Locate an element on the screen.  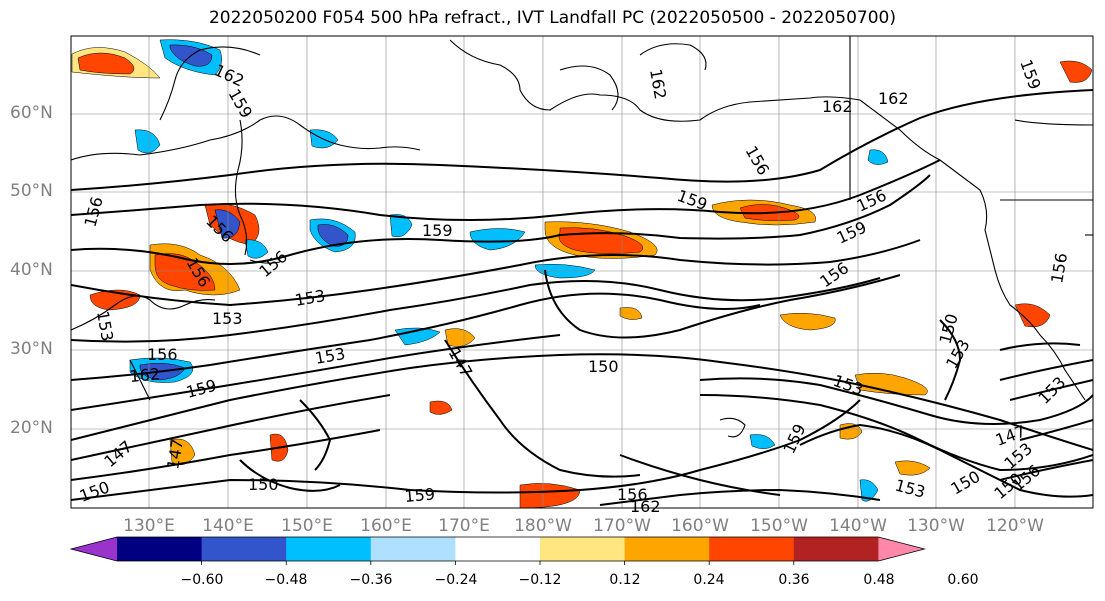
colorbar is located at coordinates (497, 550).